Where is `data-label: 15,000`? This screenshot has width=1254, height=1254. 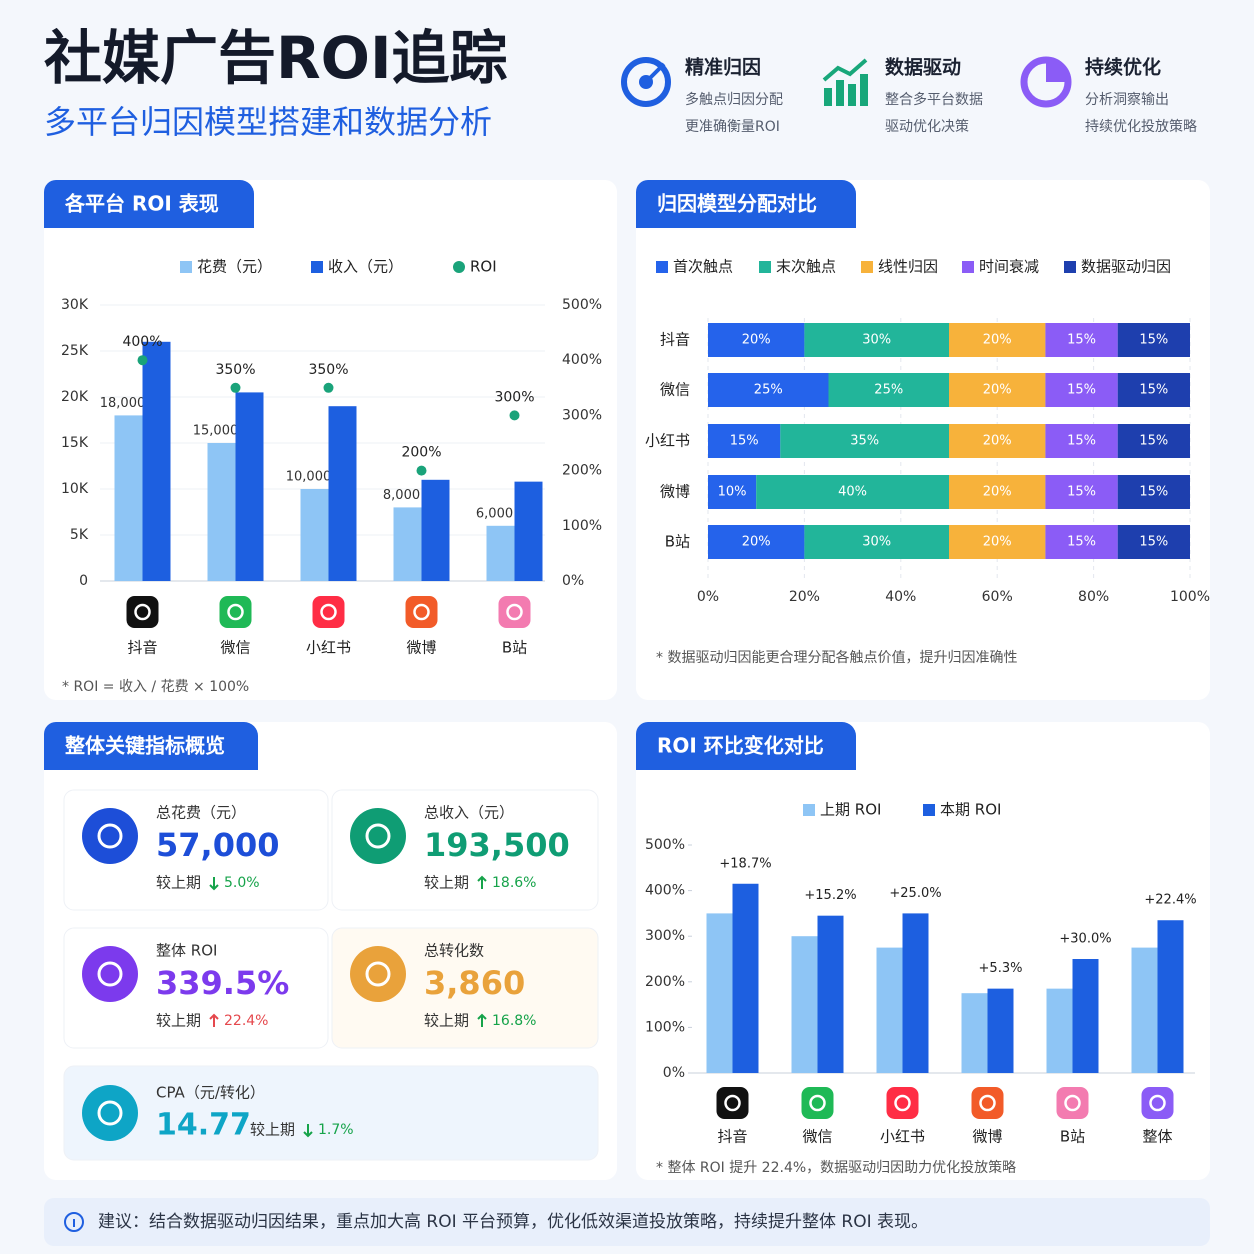 data-label: 15,000 is located at coordinates (216, 431).